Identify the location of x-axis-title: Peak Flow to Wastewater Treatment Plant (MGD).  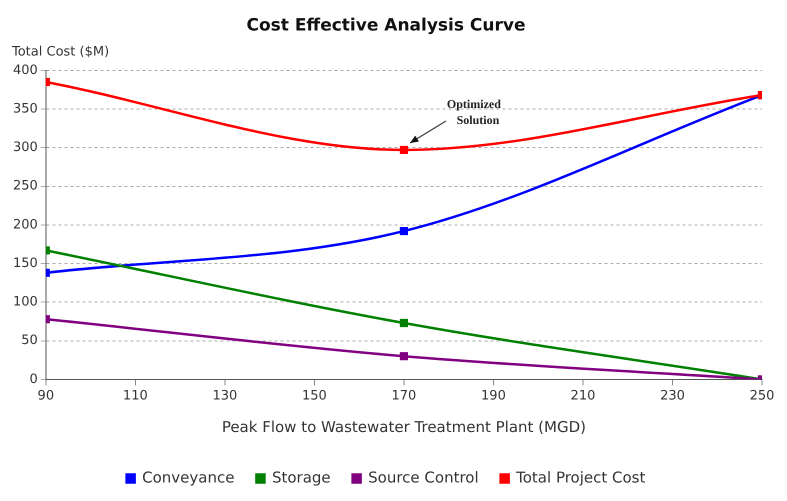
(404, 427).